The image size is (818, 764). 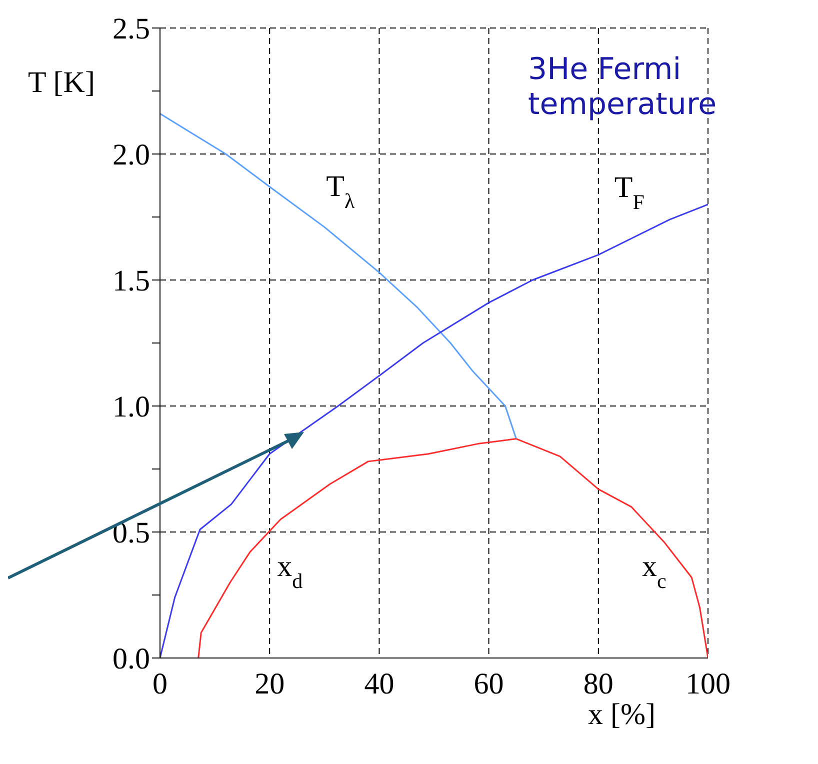 What do you see at coordinates (290, 572) in the screenshot?
I see `series-label: x$_{d}$` at bounding box center [290, 572].